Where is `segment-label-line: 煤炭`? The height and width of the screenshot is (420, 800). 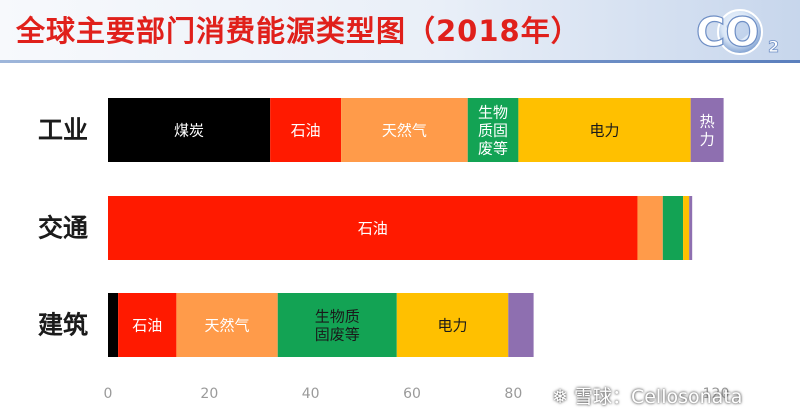
segment-label-line: 煤炭 is located at coordinates (189, 130).